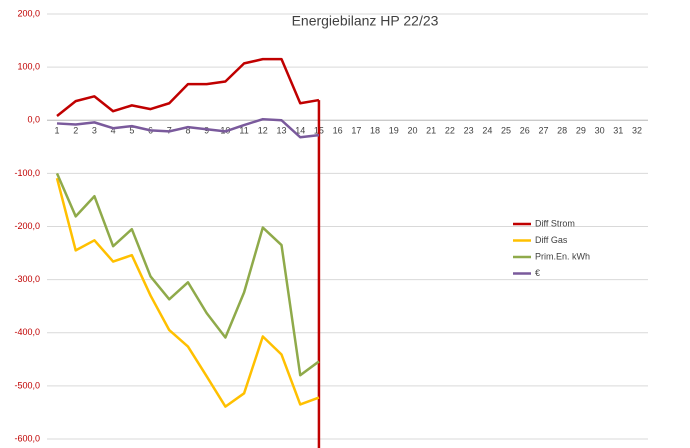 This screenshot has height=448, width=690. I want to click on x-tick-label: 29, so click(581, 131).